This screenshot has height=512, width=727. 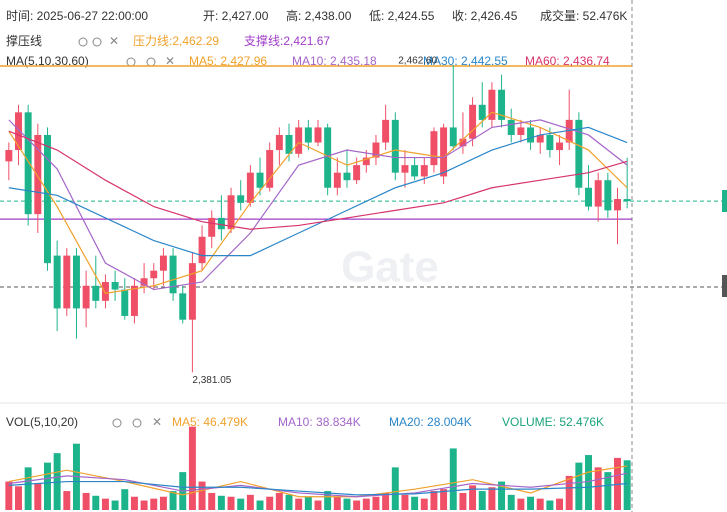 What do you see at coordinates (567, 61) in the screenshot?
I see `legend-entry: MA60: 2,436.74` at bounding box center [567, 61].